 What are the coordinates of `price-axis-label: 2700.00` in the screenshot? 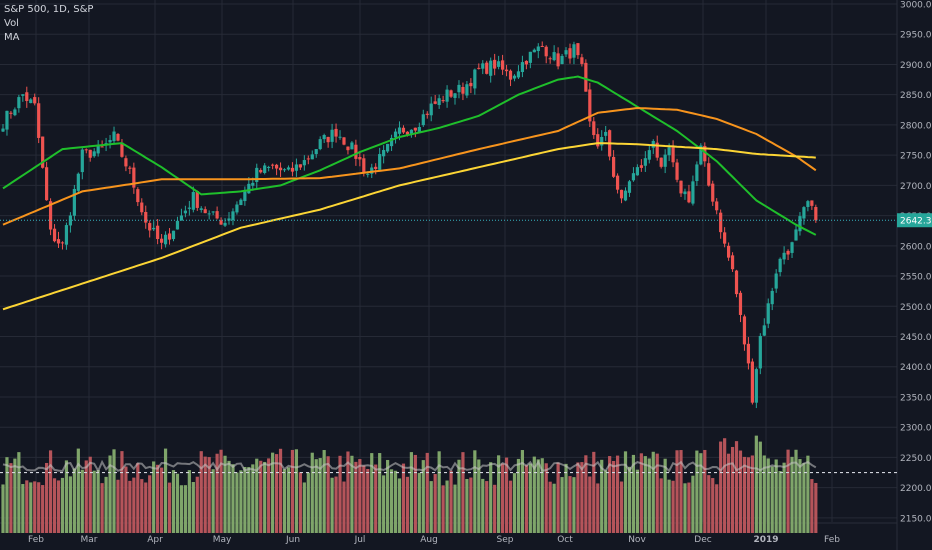 It's located at (916, 187).